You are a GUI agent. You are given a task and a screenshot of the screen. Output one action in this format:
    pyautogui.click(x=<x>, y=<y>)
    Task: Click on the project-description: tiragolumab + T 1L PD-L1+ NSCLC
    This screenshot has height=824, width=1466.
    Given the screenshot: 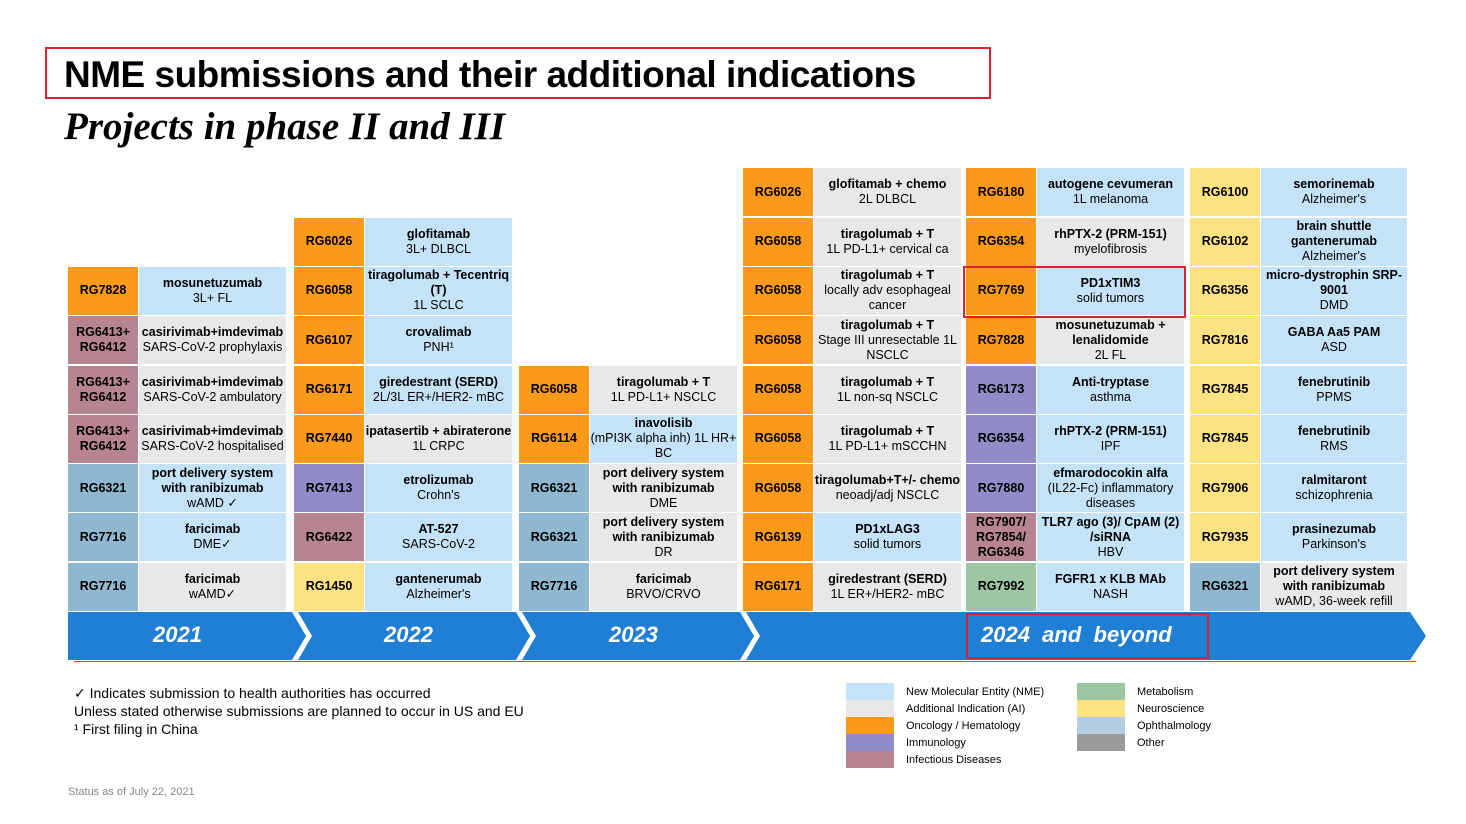 What is the action you would take?
    pyautogui.click(x=663, y=389)
    